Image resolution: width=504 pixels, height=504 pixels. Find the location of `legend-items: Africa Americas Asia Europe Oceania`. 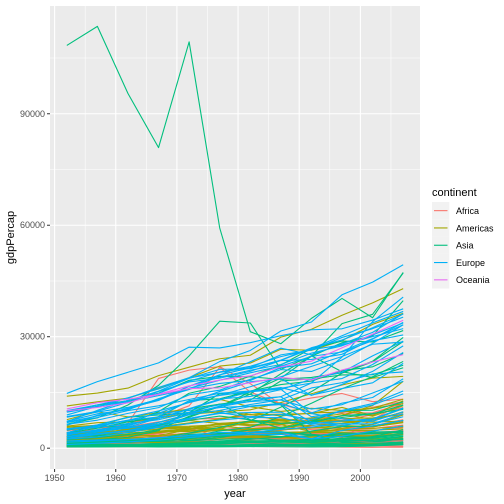

legend-items: Africa Americas Asia Europe Oceania is located at coordinates (463, 245).